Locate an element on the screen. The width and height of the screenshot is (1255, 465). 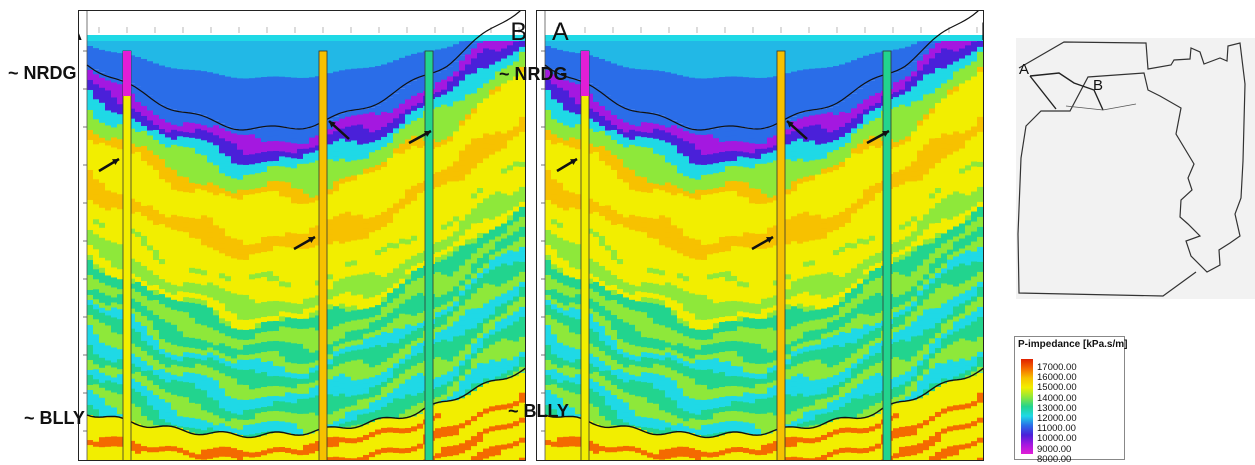
horizon-label-top-right: ~ NRDG is located at coordinates (533, 74).